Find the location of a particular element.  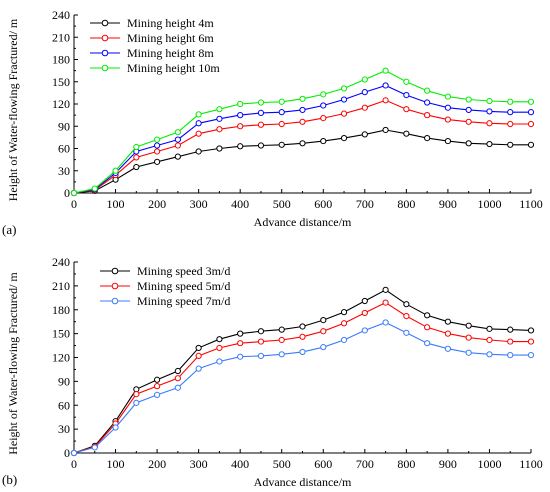

series-line is located at coordinates (302, 161).